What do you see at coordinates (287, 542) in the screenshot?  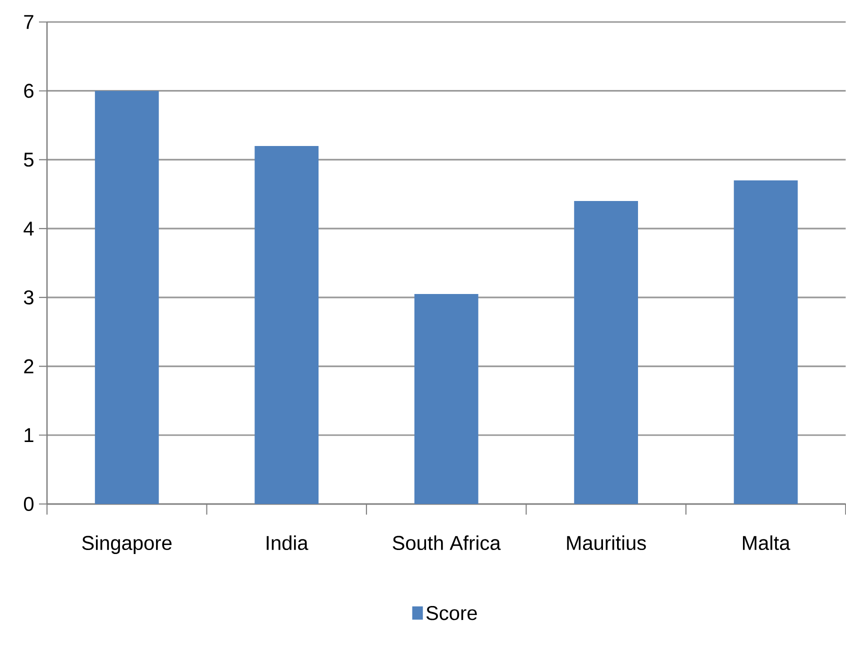 I see `x-tick-label: India` at bounding box center [287, 542].